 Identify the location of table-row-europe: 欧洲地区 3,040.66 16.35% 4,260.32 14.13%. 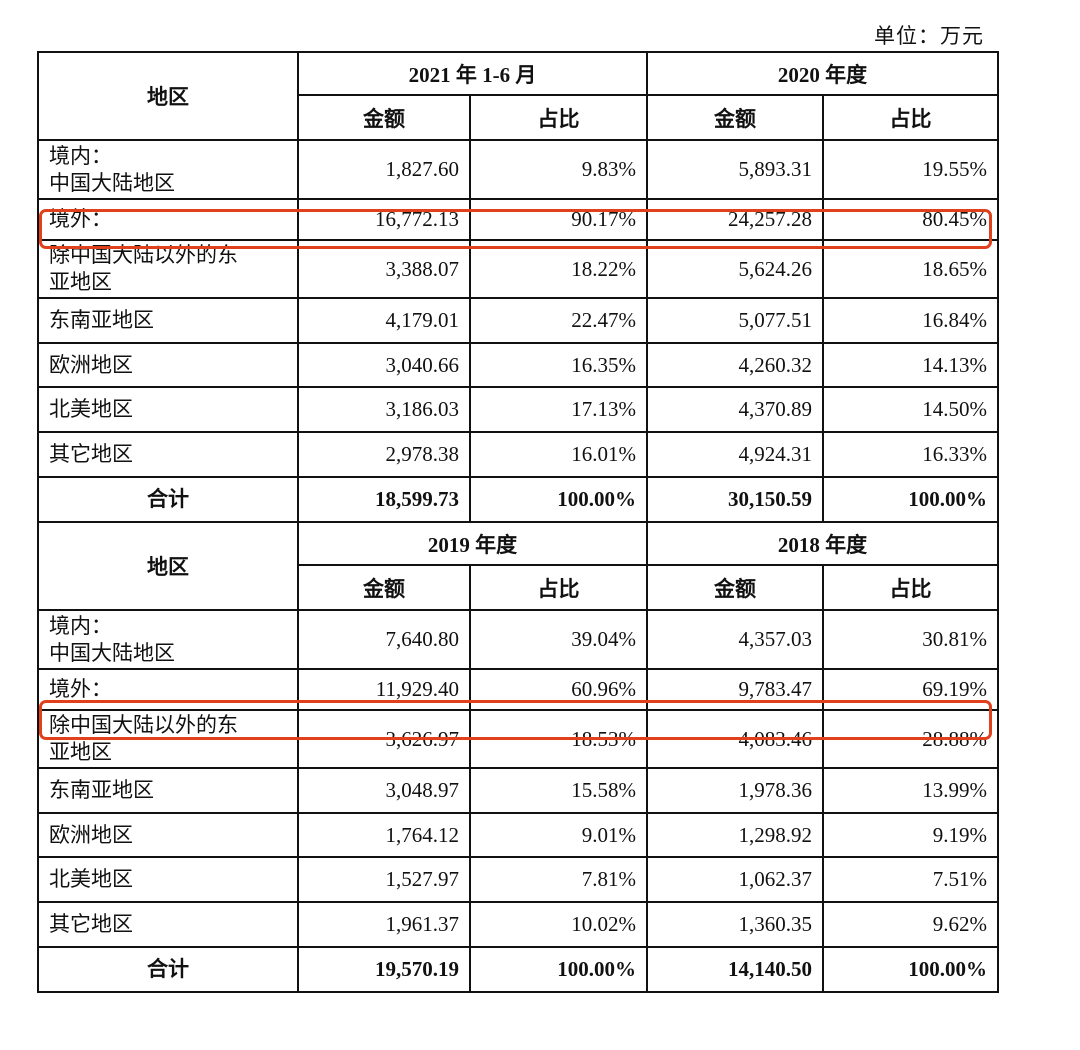
(518, 365).